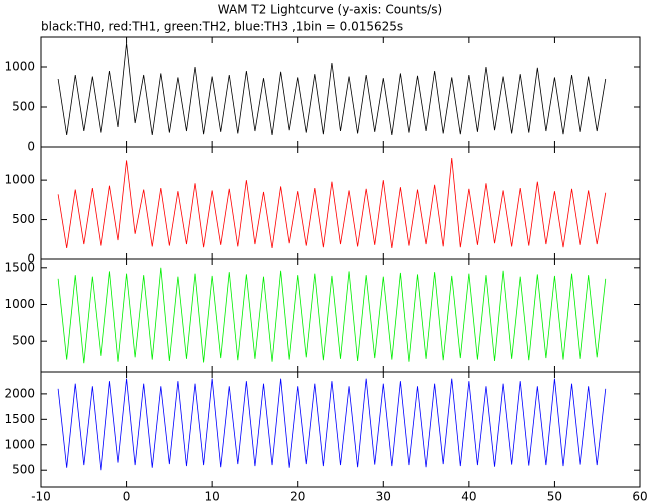  I want to click on y-tick-label: 2000, so click(19, 393).